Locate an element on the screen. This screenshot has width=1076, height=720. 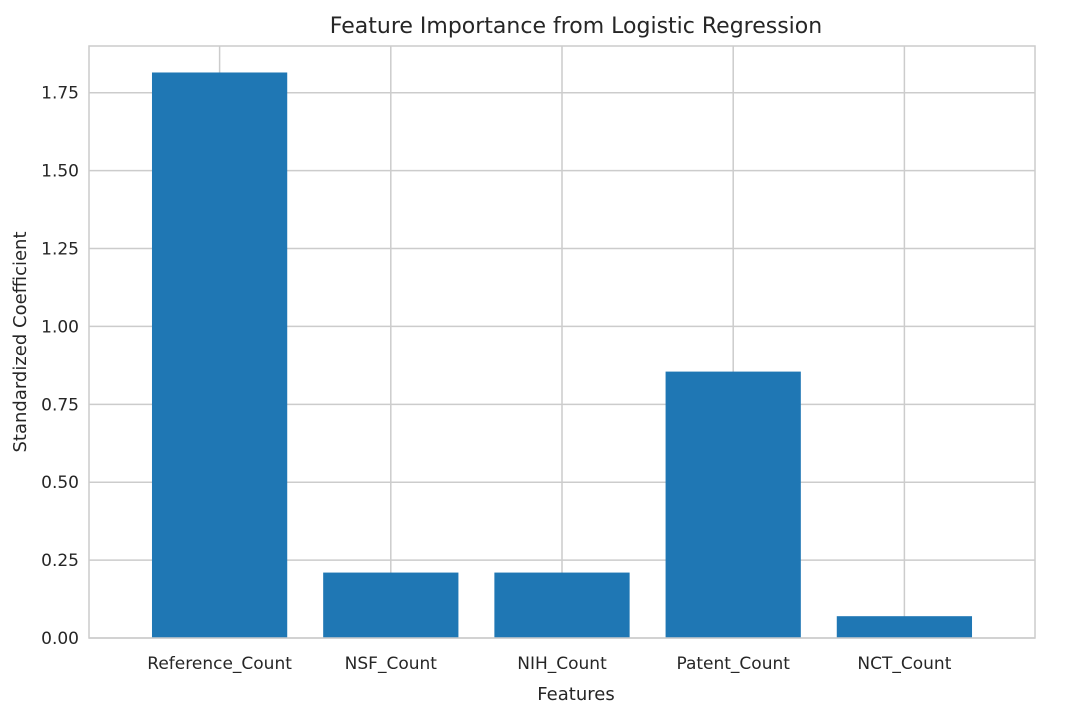
x-tick-label: Reference_Count is located at coordinates (219, 664).